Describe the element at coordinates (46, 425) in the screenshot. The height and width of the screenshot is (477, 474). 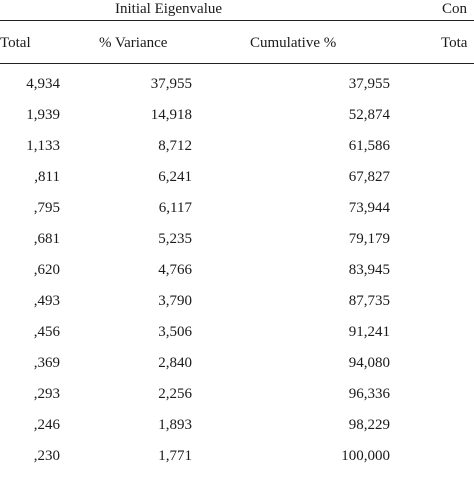
I see `cell-total: ,246` at that location.